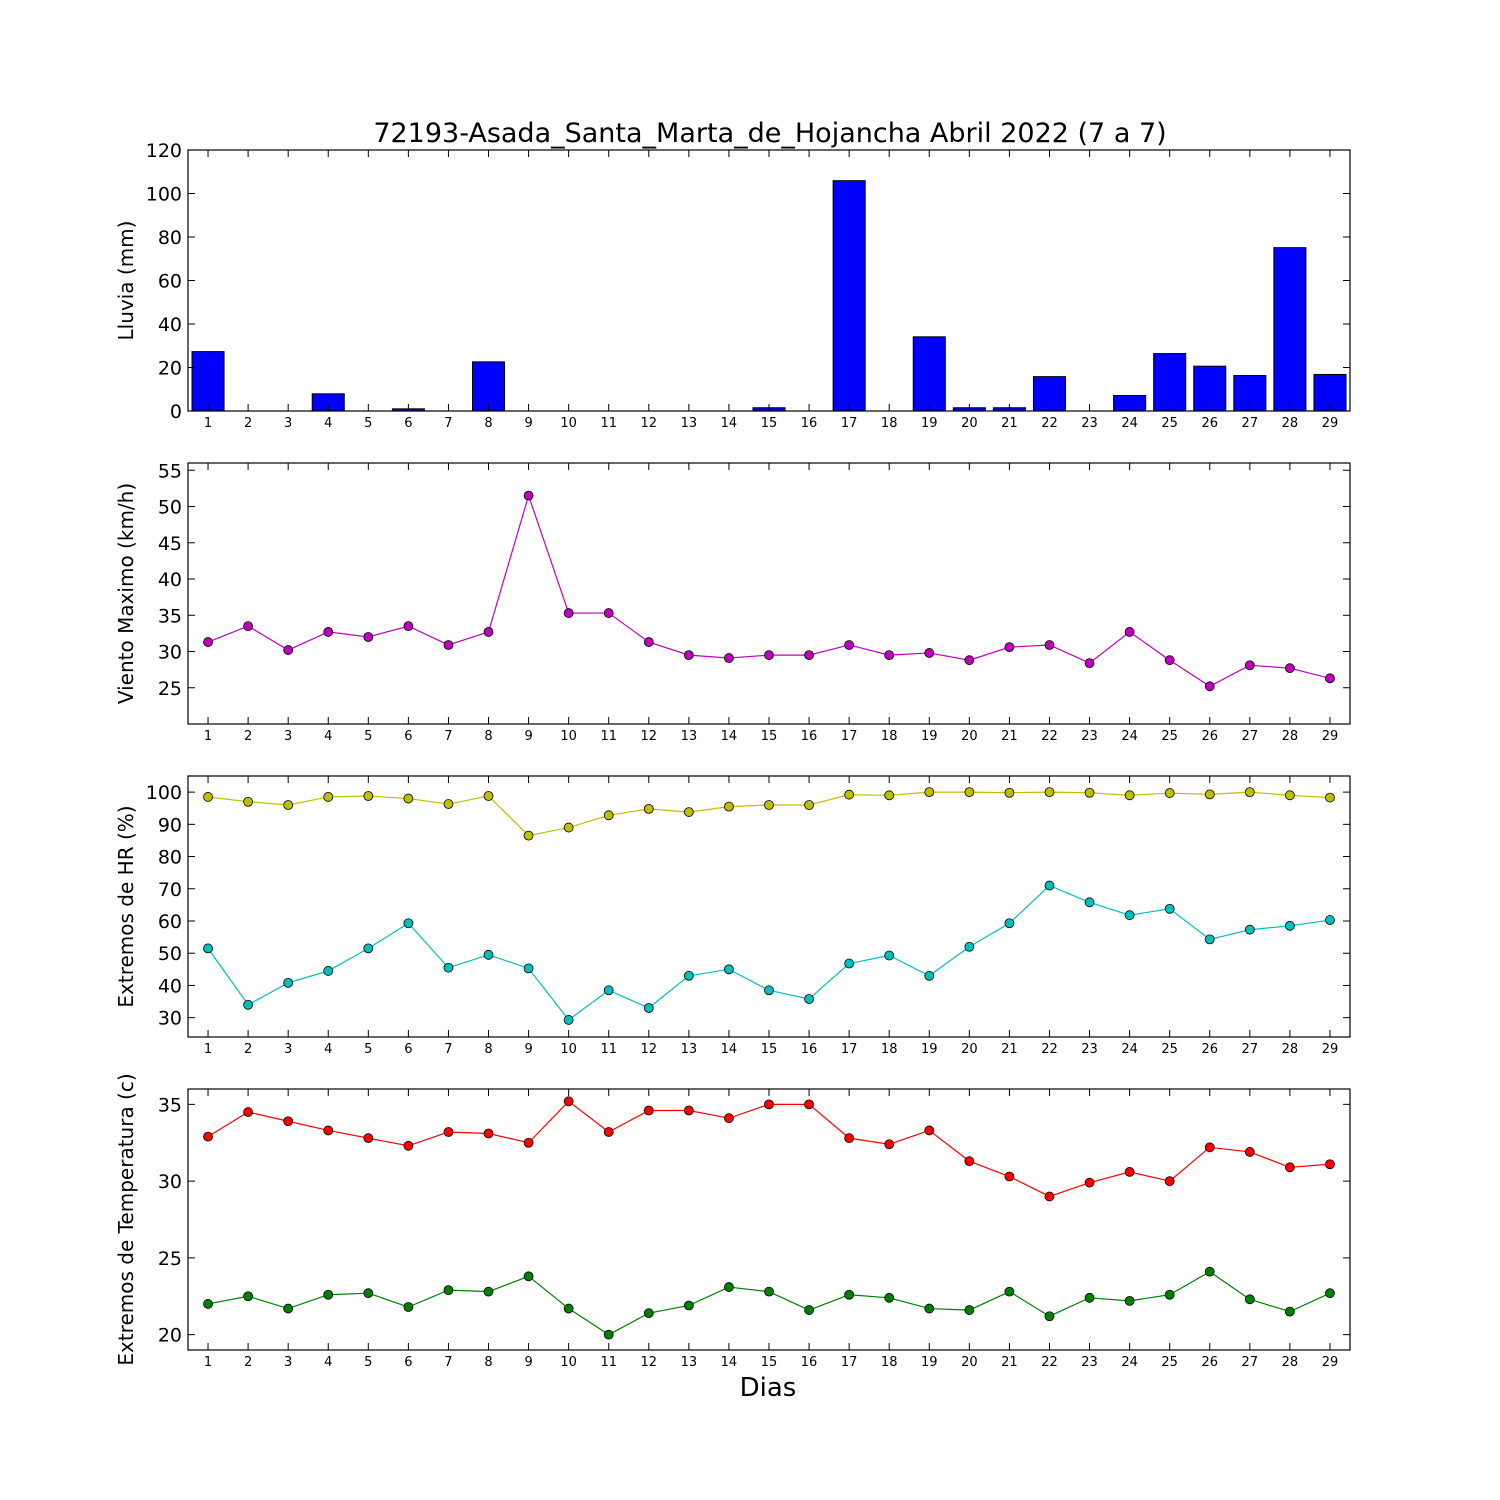 Image resolution: width=1500 pixels, height=1500 pixels. Describe the element at coordinates (729, 423) in the screenshot. I see `rain-xtick-label: 14` at that location.